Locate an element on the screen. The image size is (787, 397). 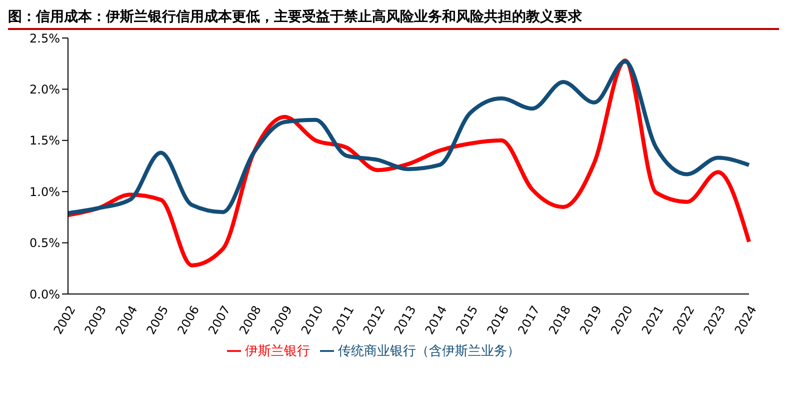
chart-title: 图：信用成本：伊斯兰银行信用成本更低，主要受益于禁止高风险业务和风险共担的教义要求 is located at coordinates (393, 19).